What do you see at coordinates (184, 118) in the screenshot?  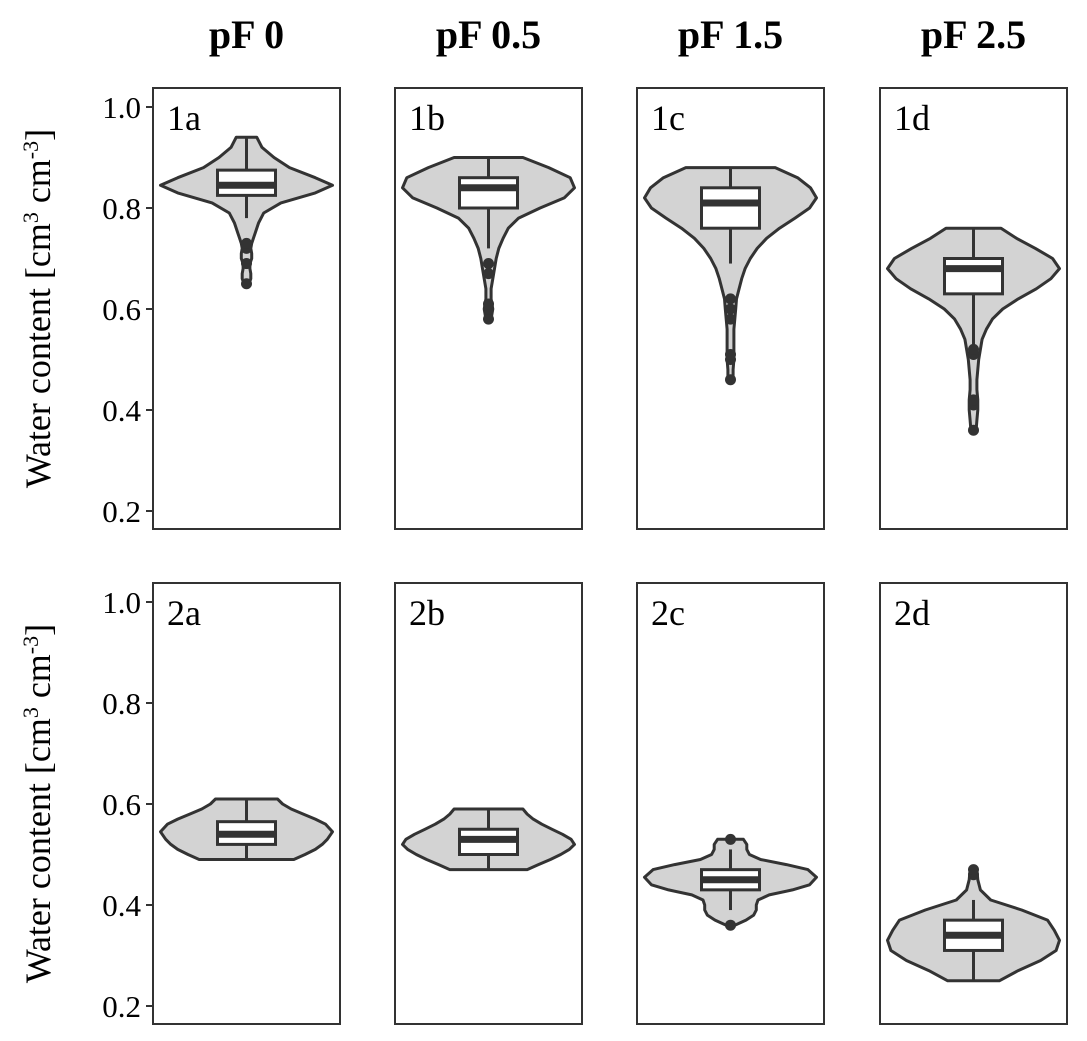 I see `panel-label: 1a` at bounding box center [184, 118].